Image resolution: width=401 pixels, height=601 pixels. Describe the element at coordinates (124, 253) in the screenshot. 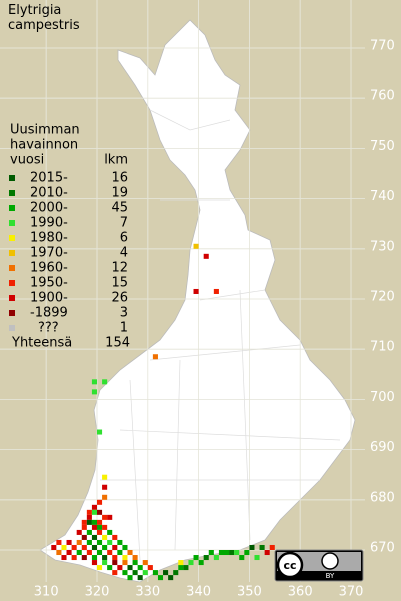

I see `legend-count: 4` at that location.